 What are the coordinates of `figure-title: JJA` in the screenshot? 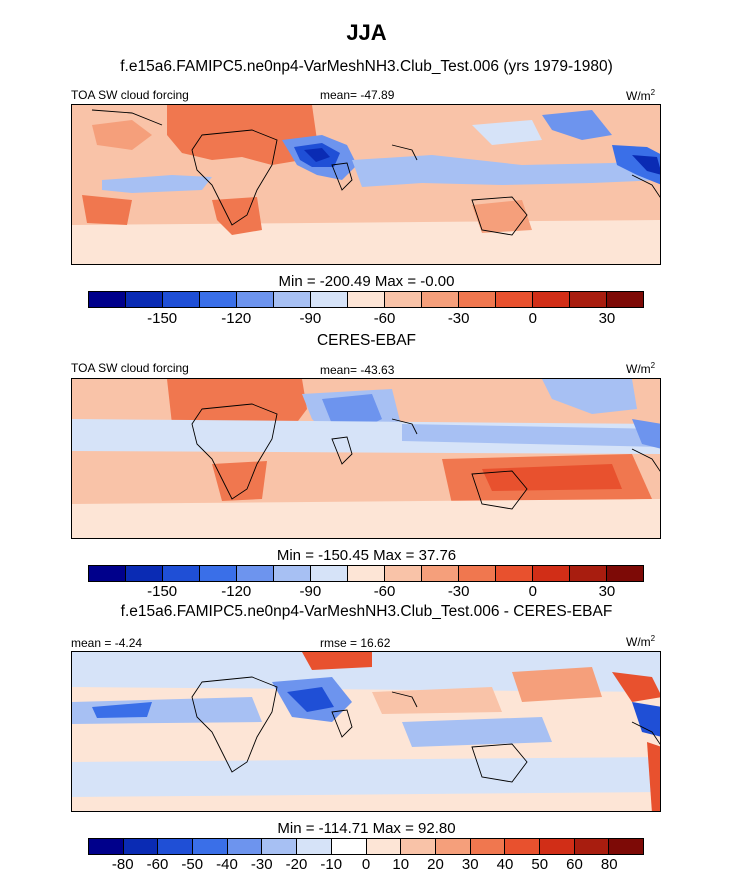 It's located at (366, 32).